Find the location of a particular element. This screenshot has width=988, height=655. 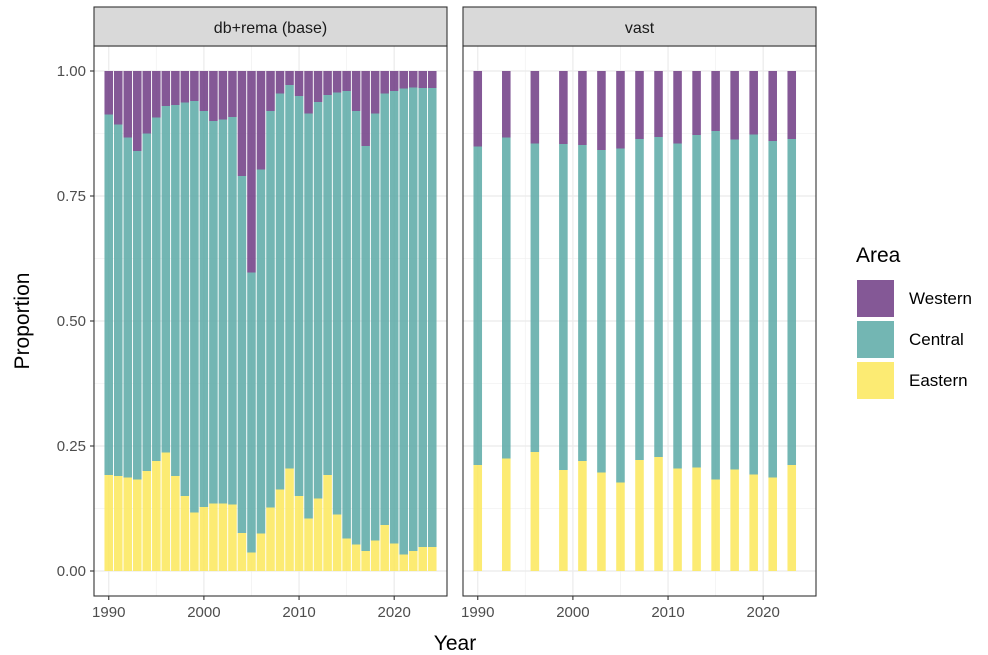

bar-segment-central-2007 is located at coordinates (639, 299).